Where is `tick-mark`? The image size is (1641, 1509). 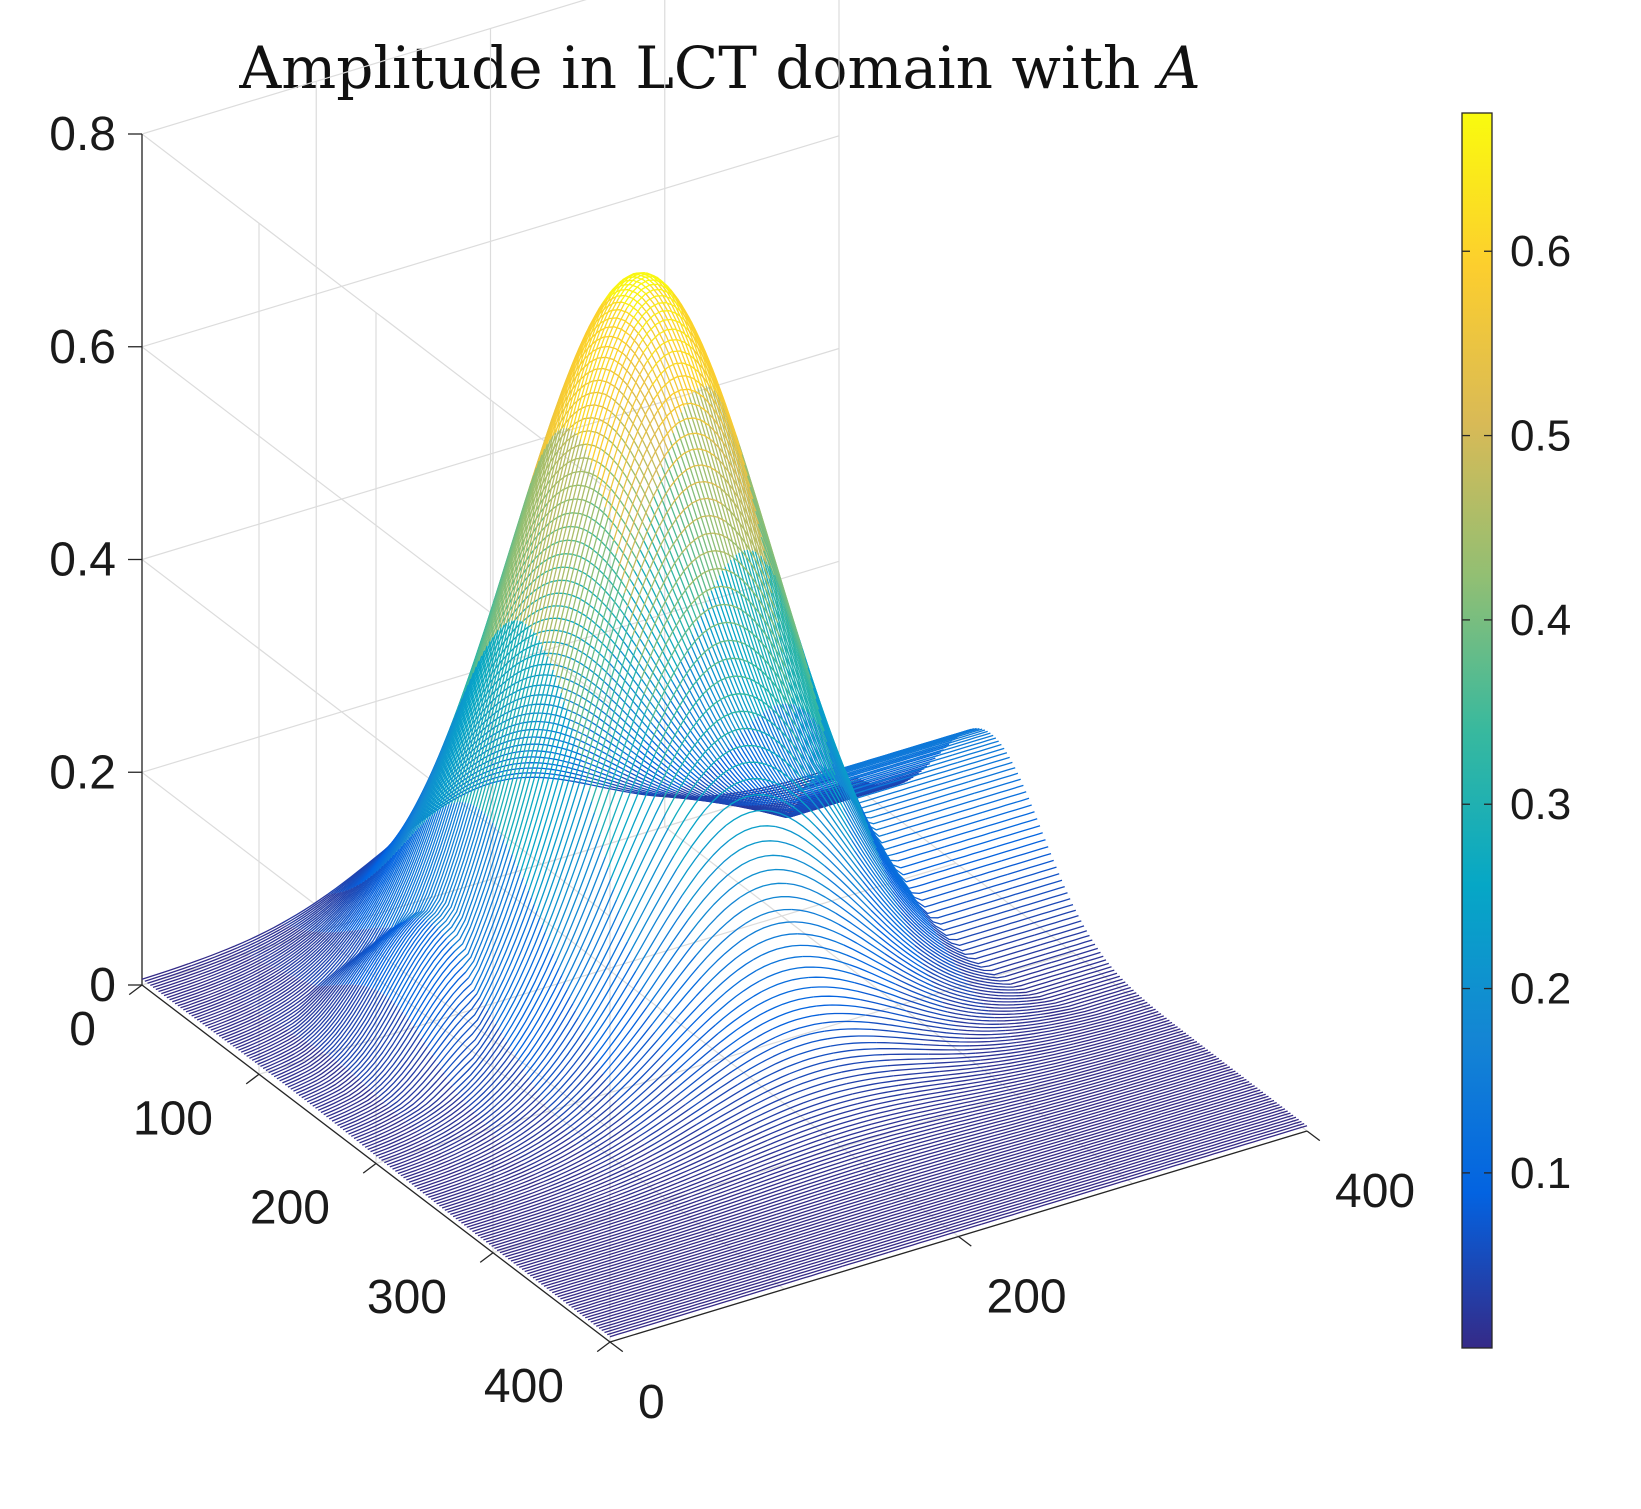 tick-mark is located at coordinates (486, 1257).